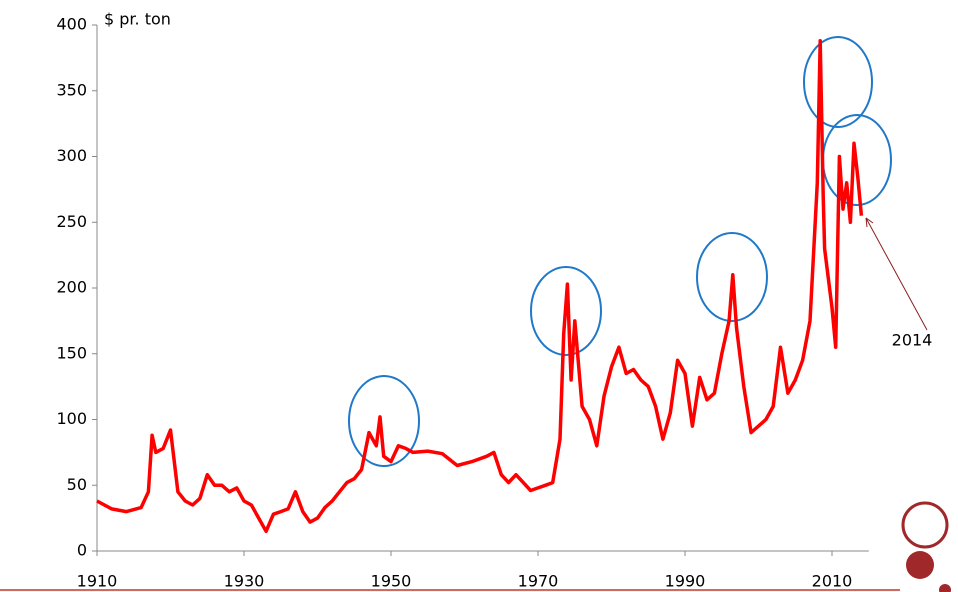 This screenshot has height=592, width=958. Describe the element at coordinates (82, 550) in the screenshot. I see `y-tick-label: 0` at that location.